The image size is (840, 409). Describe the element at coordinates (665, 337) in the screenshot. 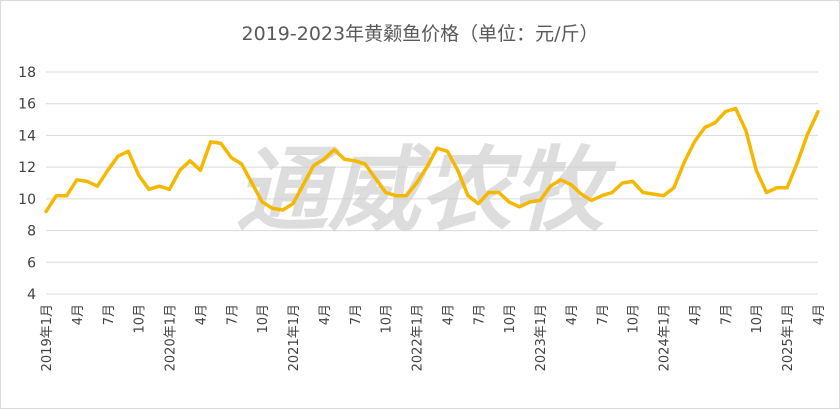

I see `x-tick-label: 2024年1月` at that location.